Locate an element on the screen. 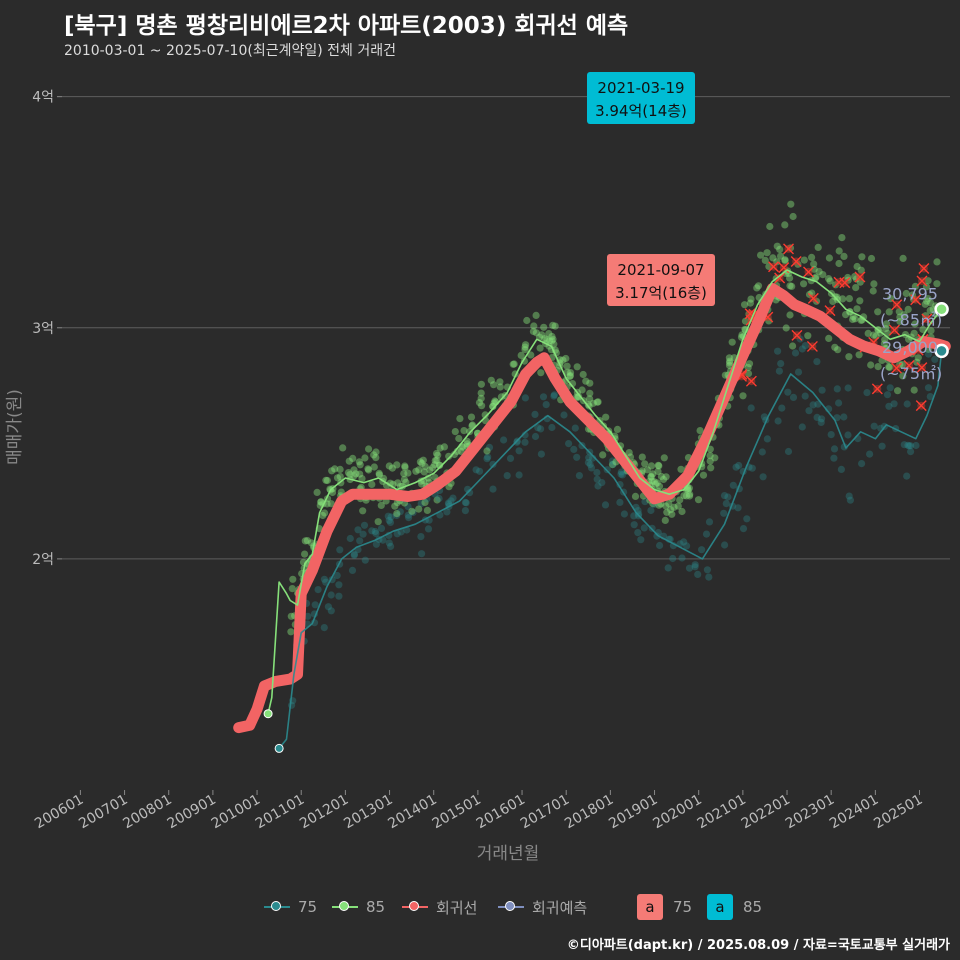 This screenshot has width=960, height=960. legend-item: 회귀선 is located at coordinates (439, 907).